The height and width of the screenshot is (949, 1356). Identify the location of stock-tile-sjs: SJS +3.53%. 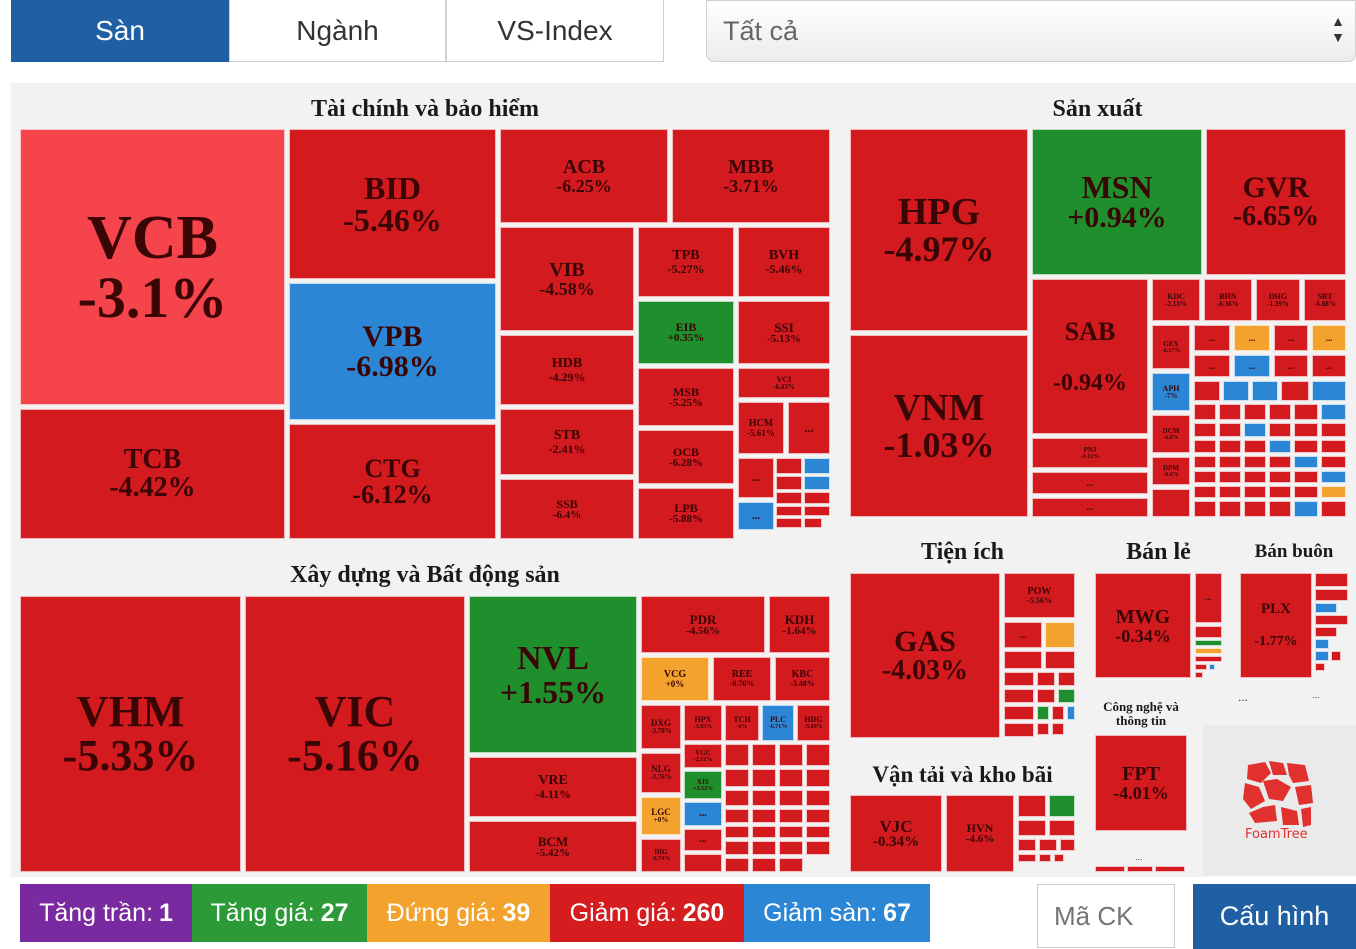
(703, 785).